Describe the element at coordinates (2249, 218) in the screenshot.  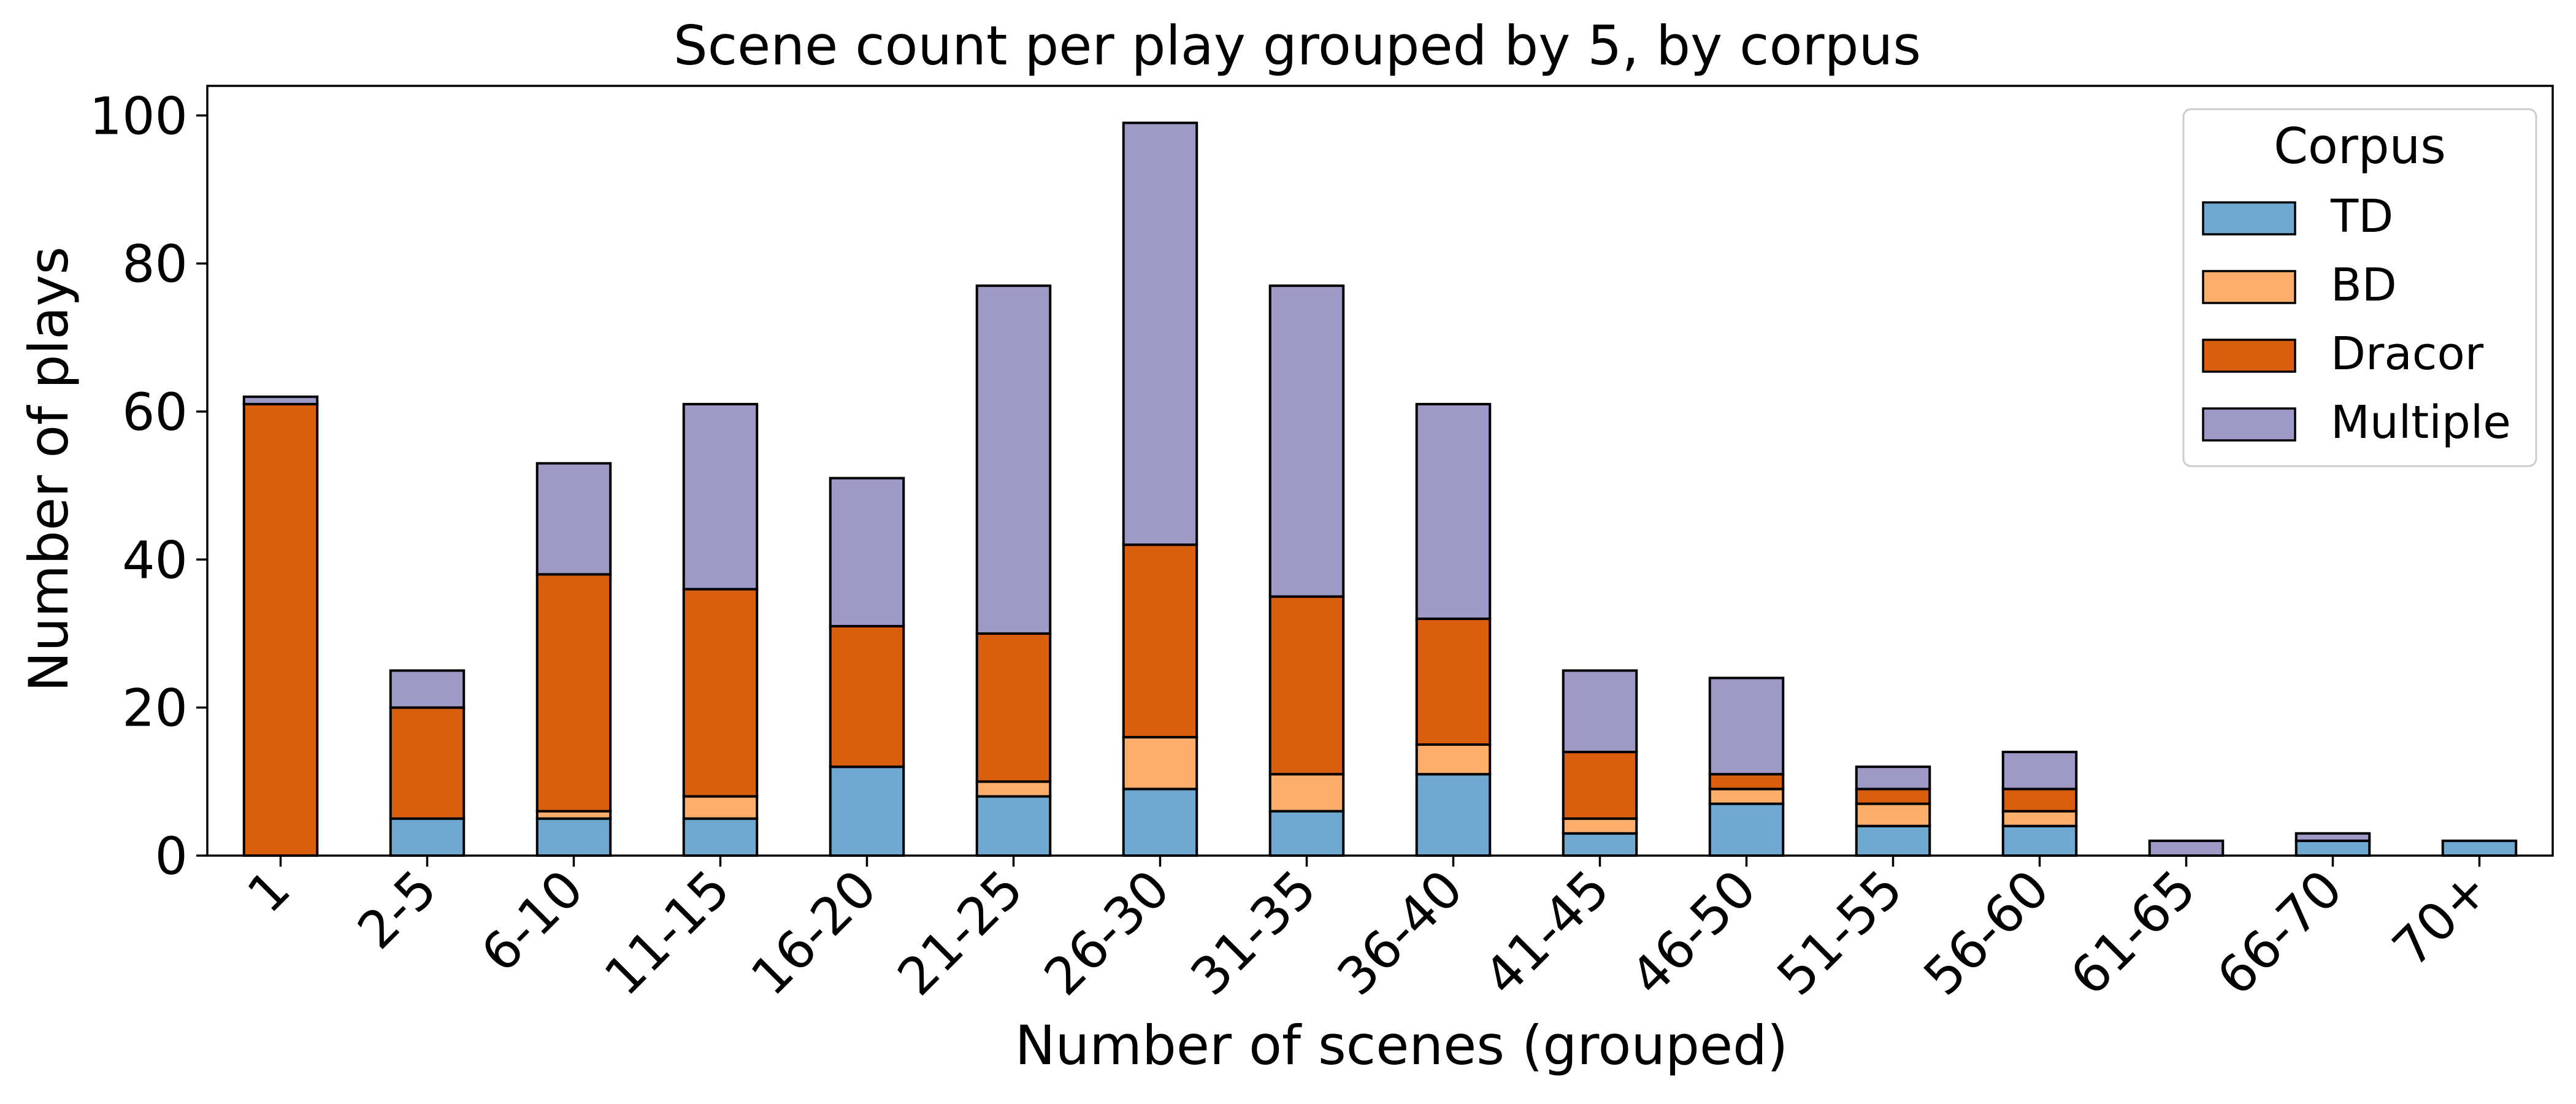
I see `legend-swatch-td` at that location.